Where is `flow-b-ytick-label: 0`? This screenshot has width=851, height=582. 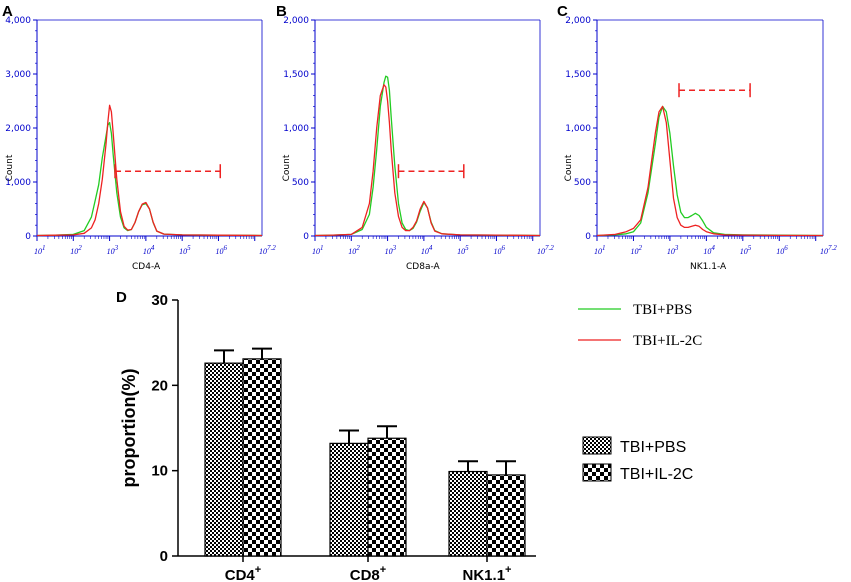
flow-b-ytick-label: 0 is located at coordinates (306, 237).